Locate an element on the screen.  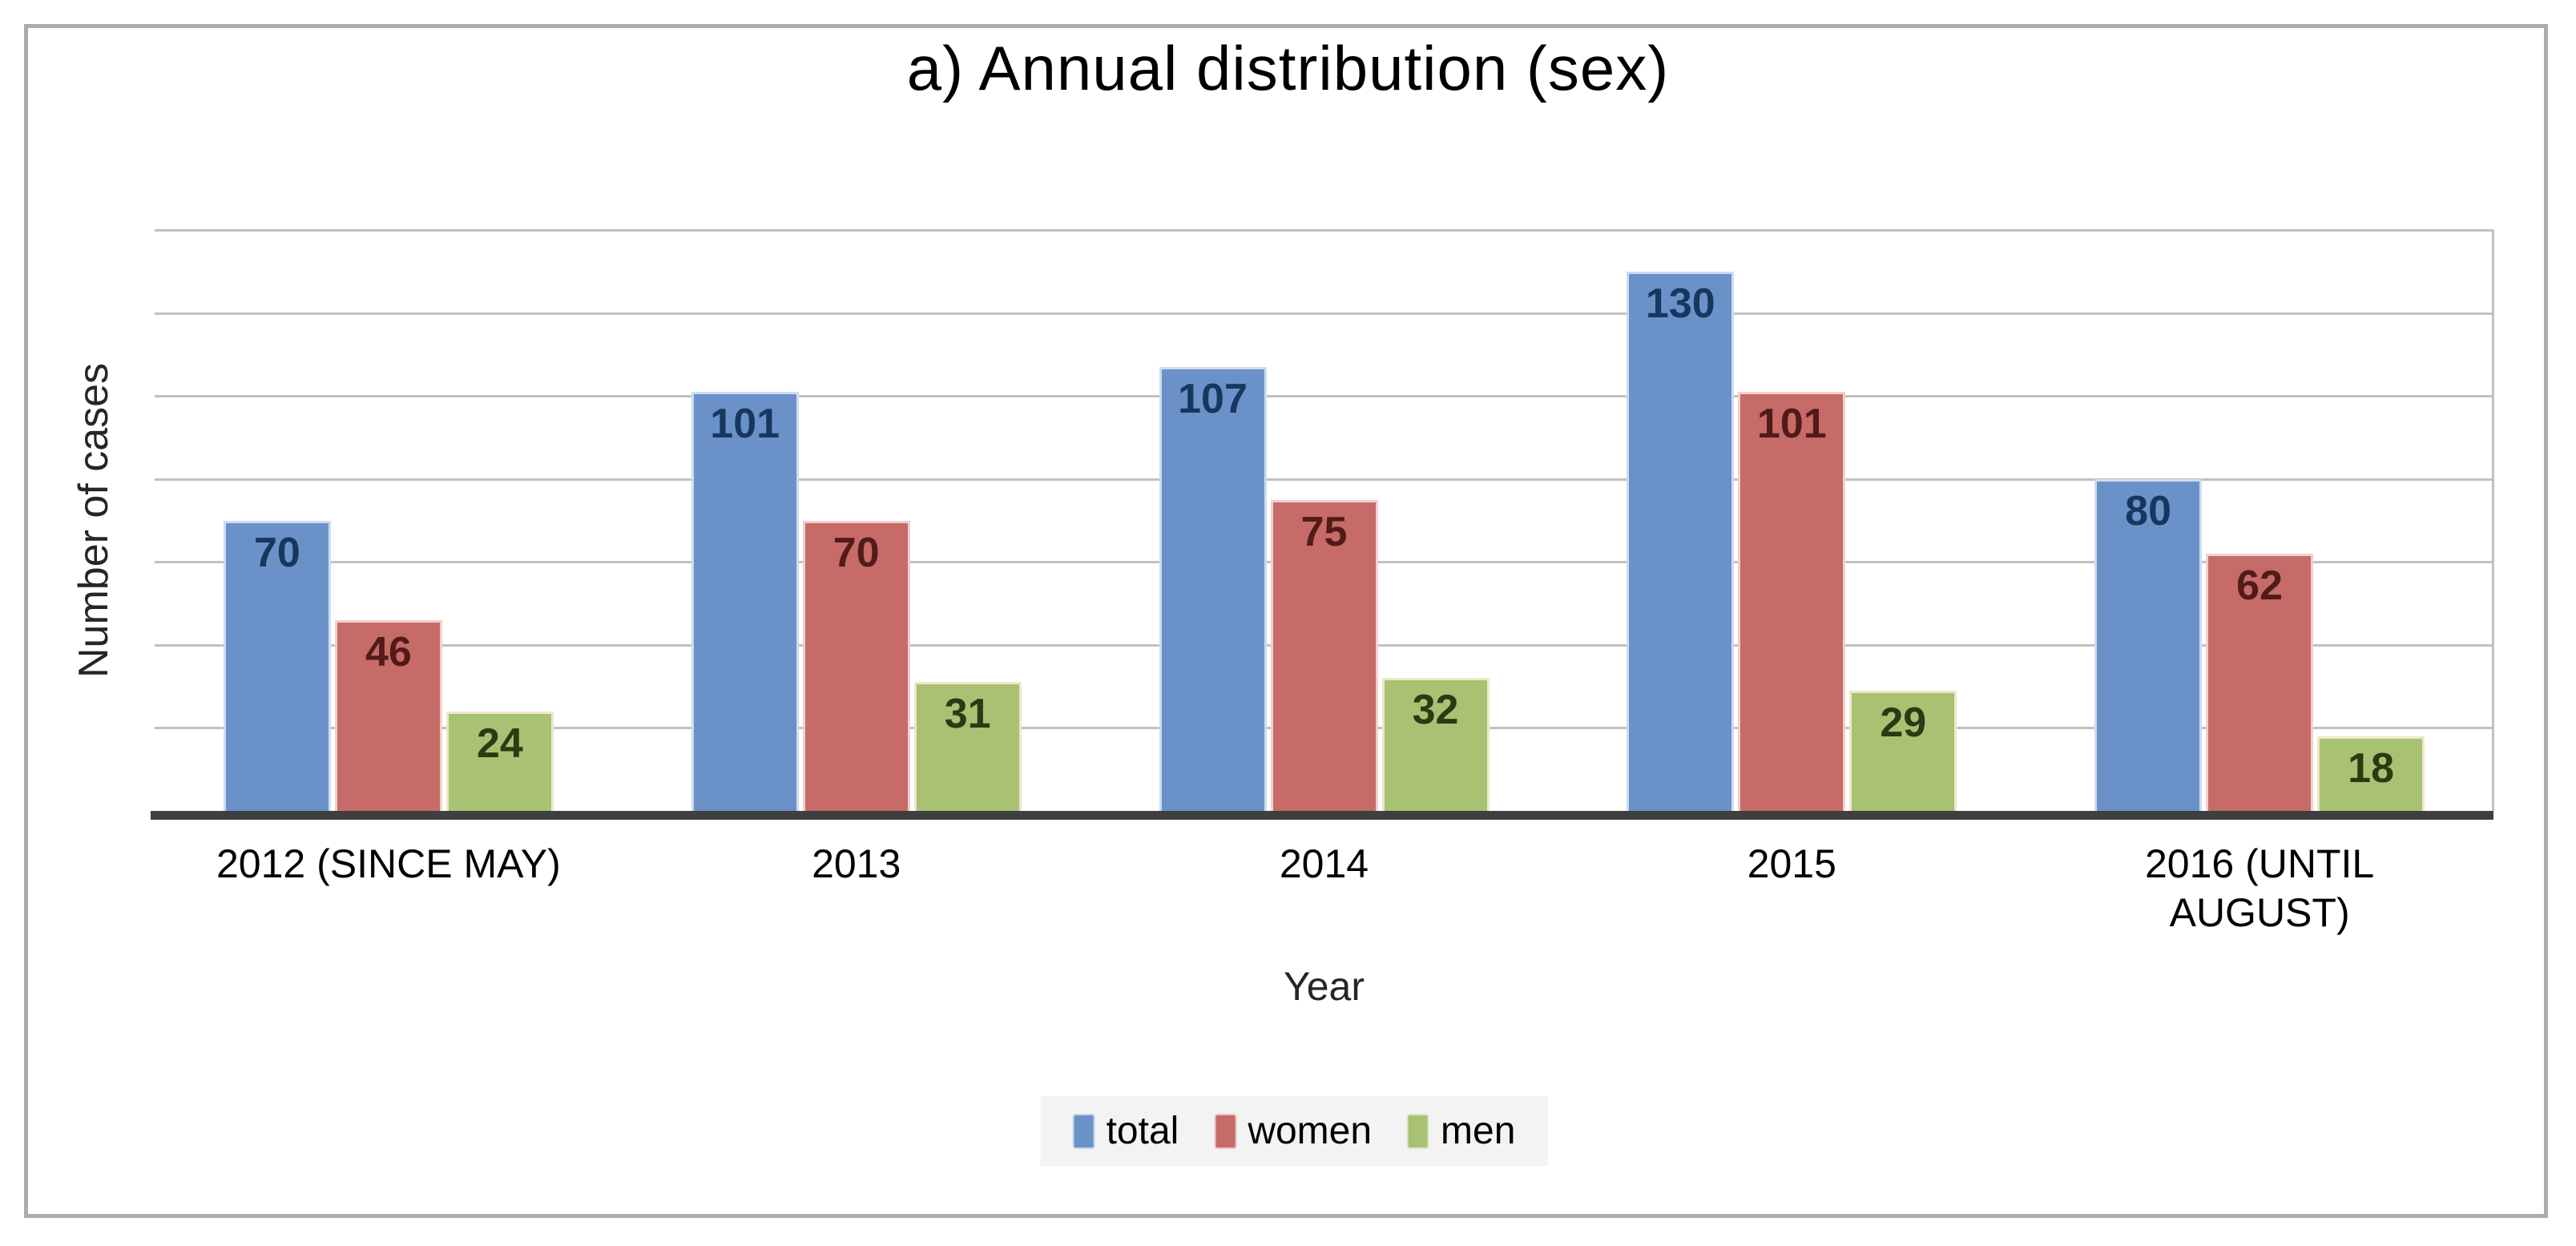
bar-value-label: 62 is located at coordinates (2260, 585).